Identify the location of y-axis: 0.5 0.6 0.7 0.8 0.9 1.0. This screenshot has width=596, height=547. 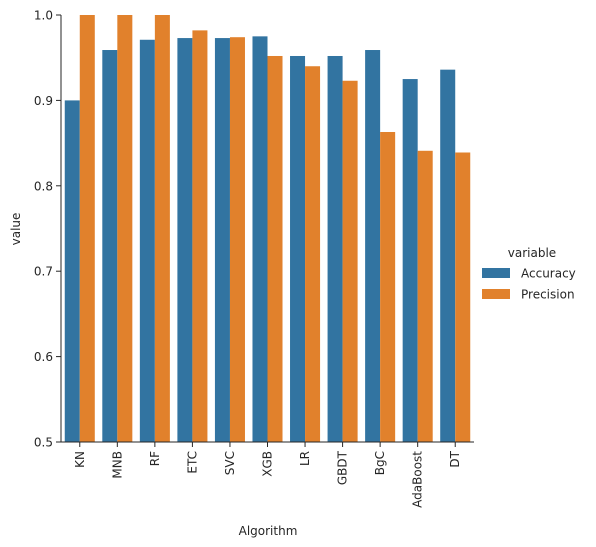
(48, 229).